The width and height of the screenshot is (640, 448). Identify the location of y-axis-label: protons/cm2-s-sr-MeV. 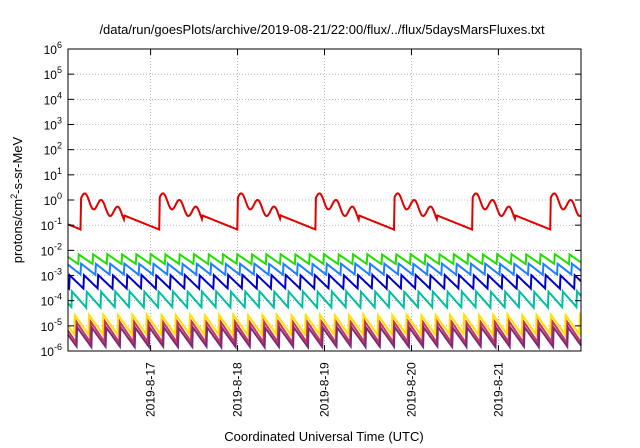
(17, 199).